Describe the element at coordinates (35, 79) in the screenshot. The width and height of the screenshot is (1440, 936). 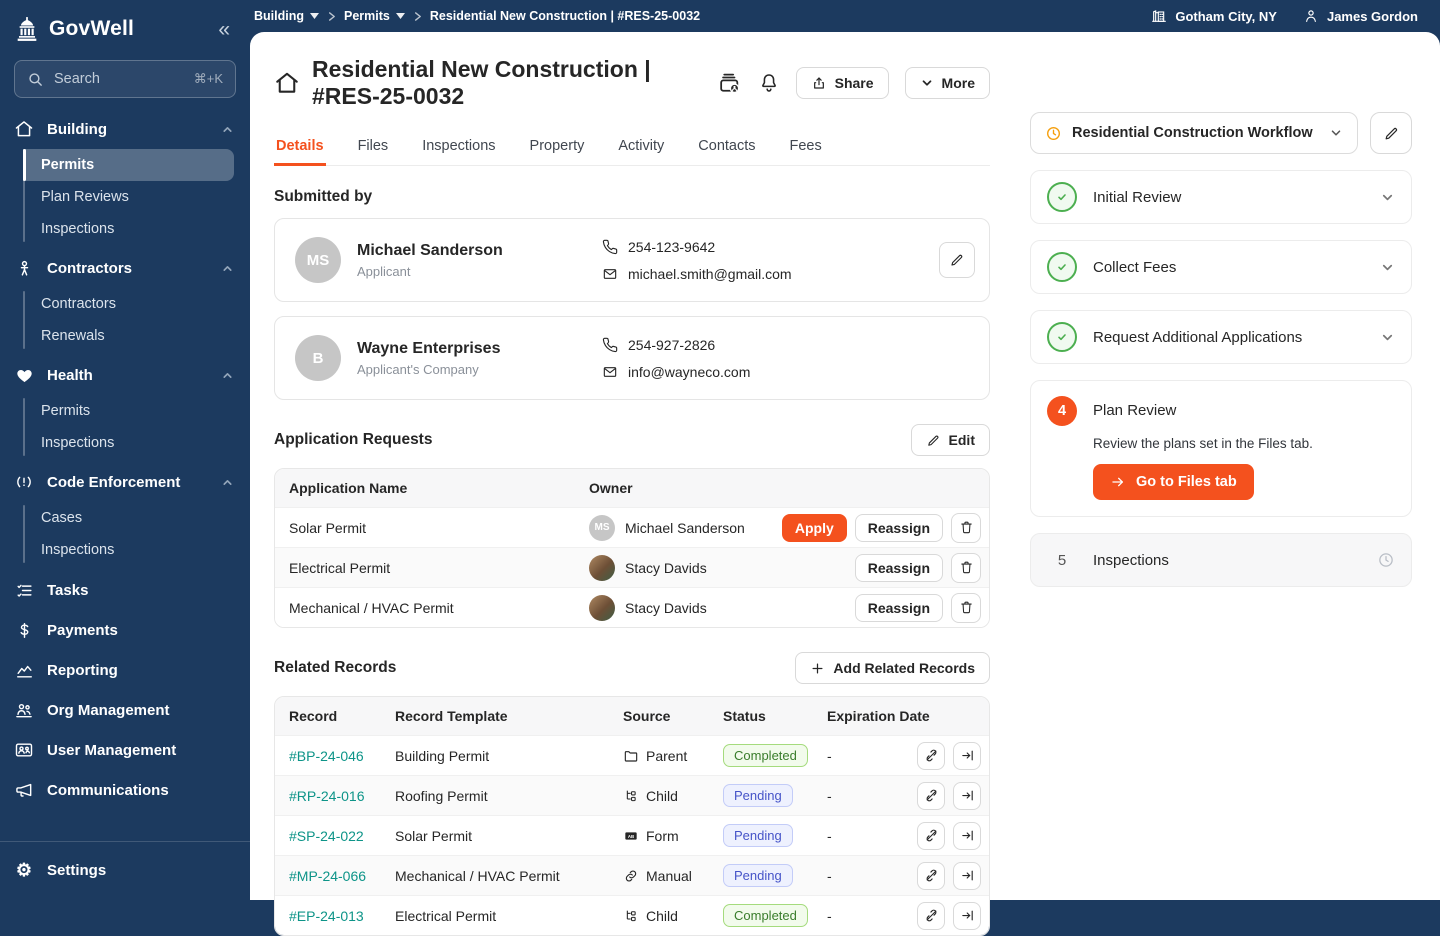
I see `search-icon` at that location.